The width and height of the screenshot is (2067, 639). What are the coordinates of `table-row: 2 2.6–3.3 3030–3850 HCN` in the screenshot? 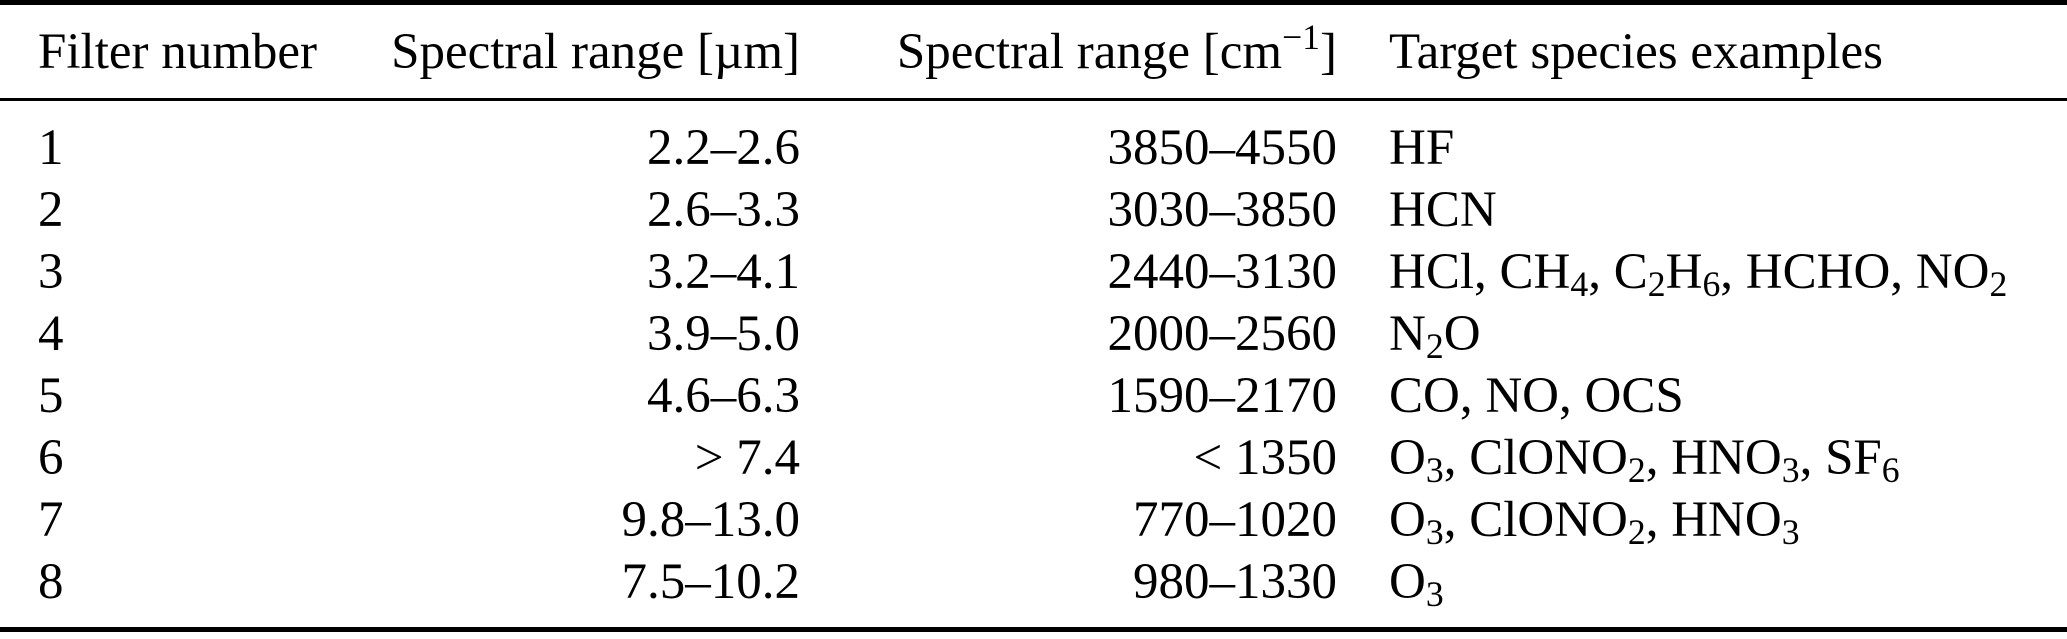 It's located at (1033, 210).